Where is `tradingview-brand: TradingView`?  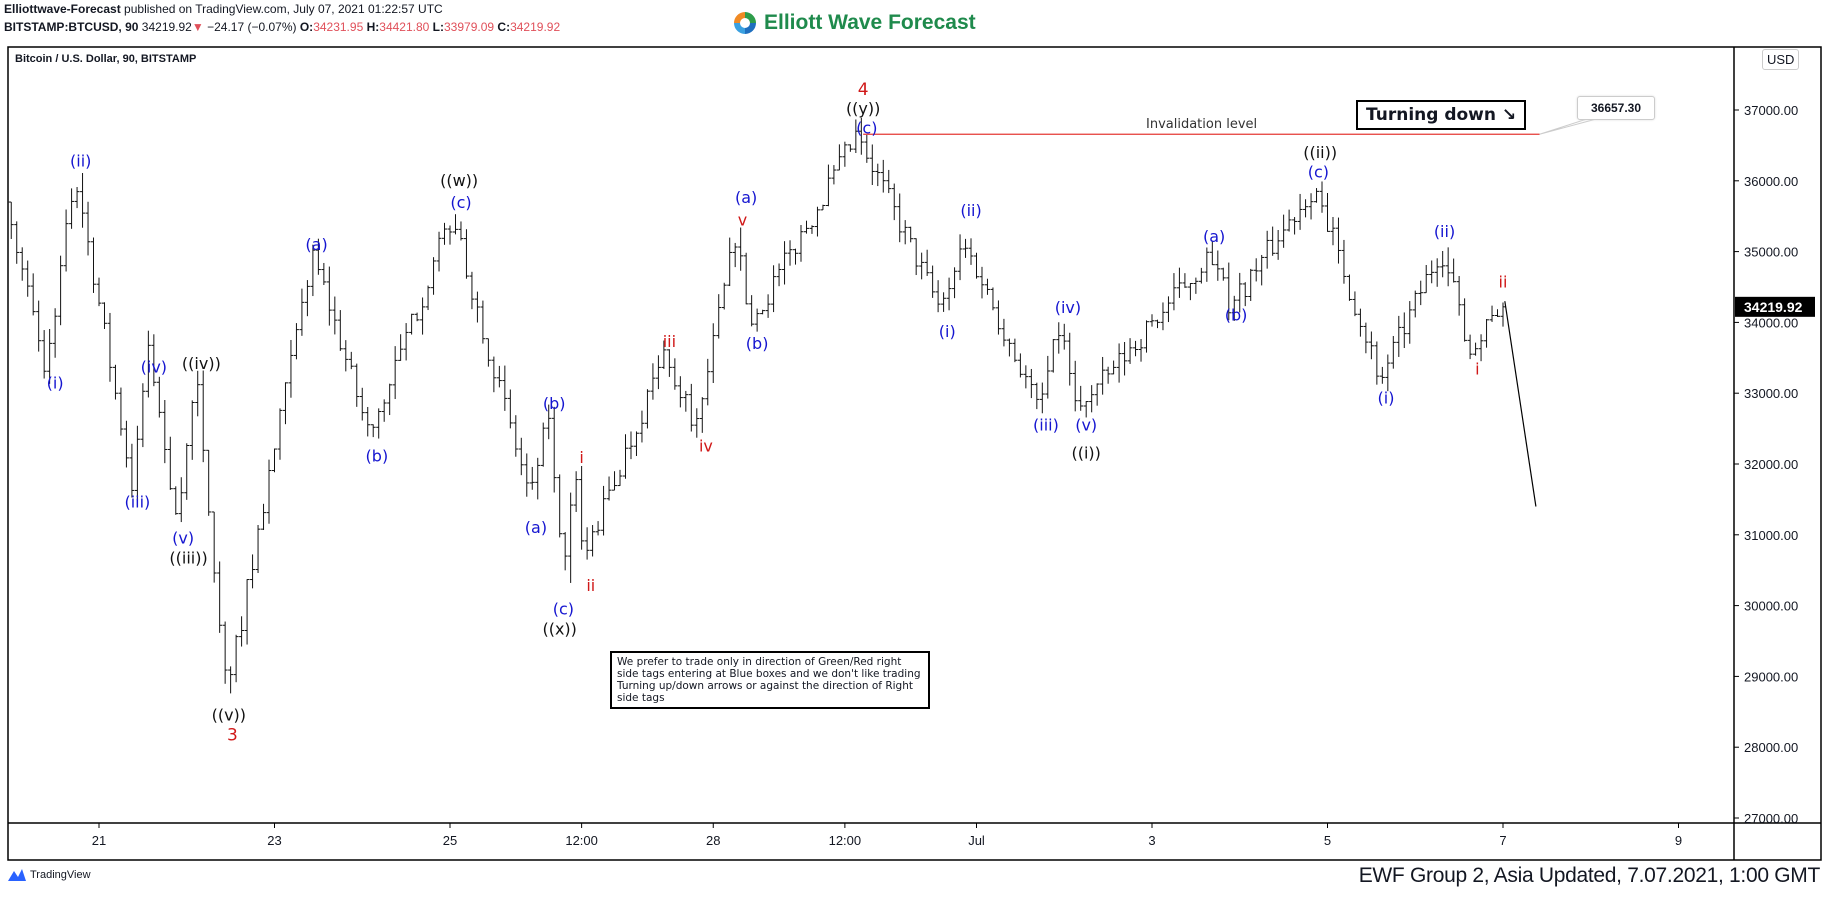 tradingview-brand: TradingView is located at coordinates (49, 875).